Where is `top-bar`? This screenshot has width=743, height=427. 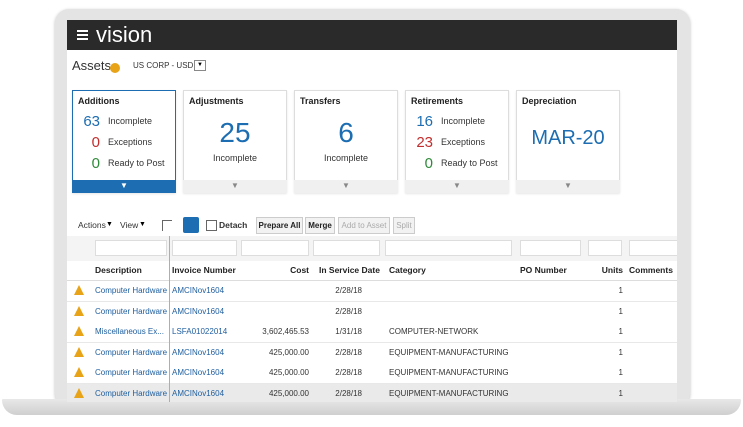
top-bar is located at coordinates (372, 35).